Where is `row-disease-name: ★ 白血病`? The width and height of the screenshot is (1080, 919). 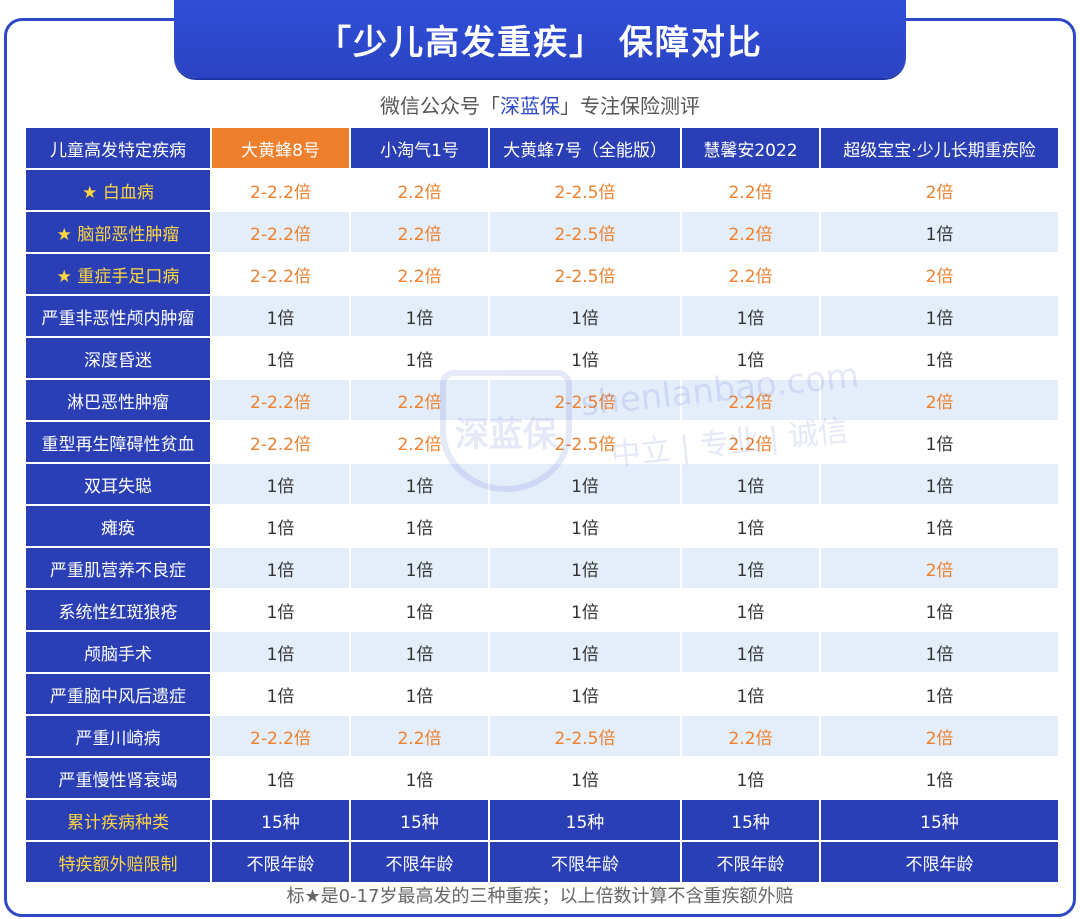 row-disease-name: ★ 白血病 is located at coordinates (118, 190).